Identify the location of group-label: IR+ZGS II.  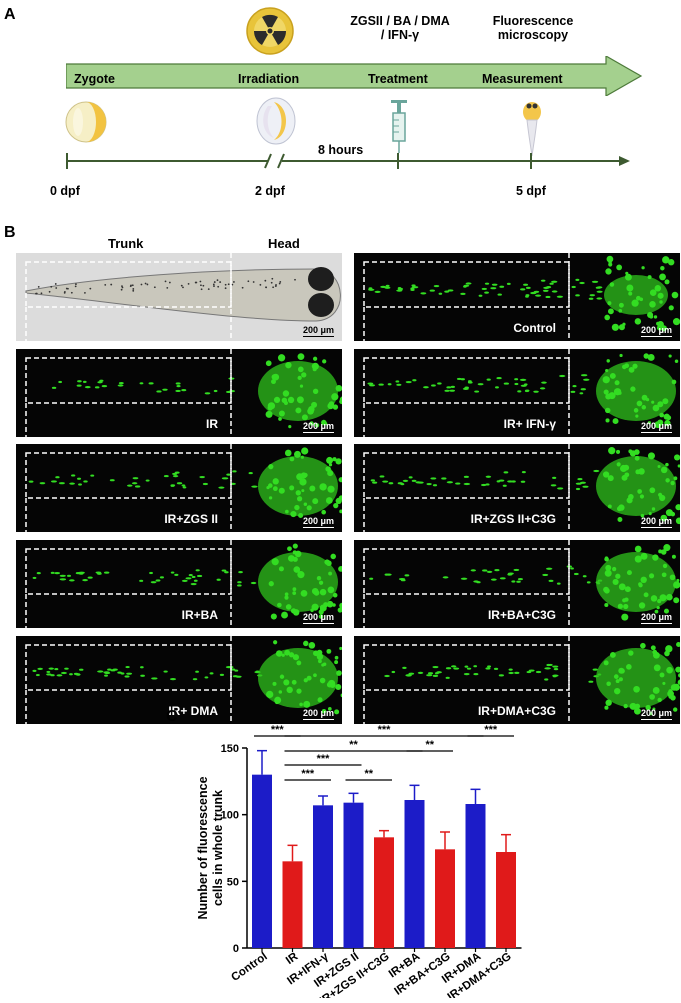
(191, 519).